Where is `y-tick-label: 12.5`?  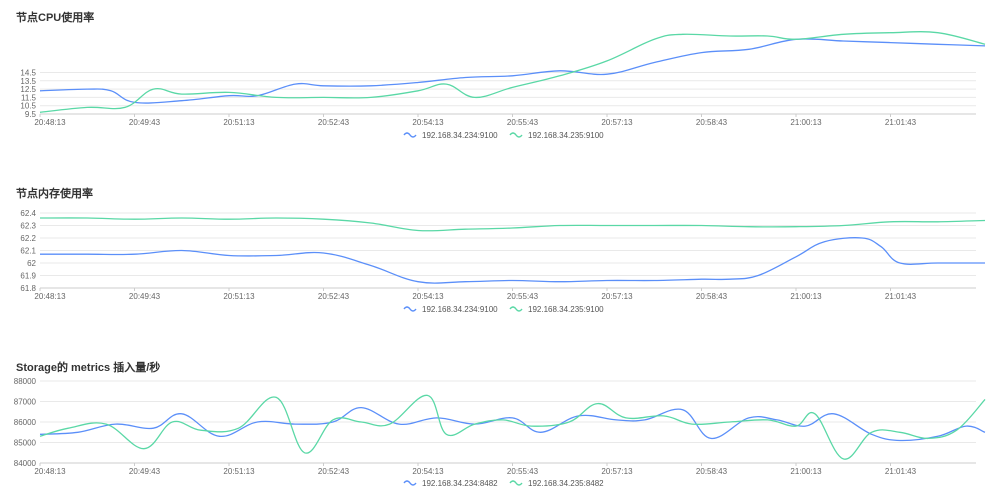 y-tick-label: 12.5 is located at coordinates (28, 89).